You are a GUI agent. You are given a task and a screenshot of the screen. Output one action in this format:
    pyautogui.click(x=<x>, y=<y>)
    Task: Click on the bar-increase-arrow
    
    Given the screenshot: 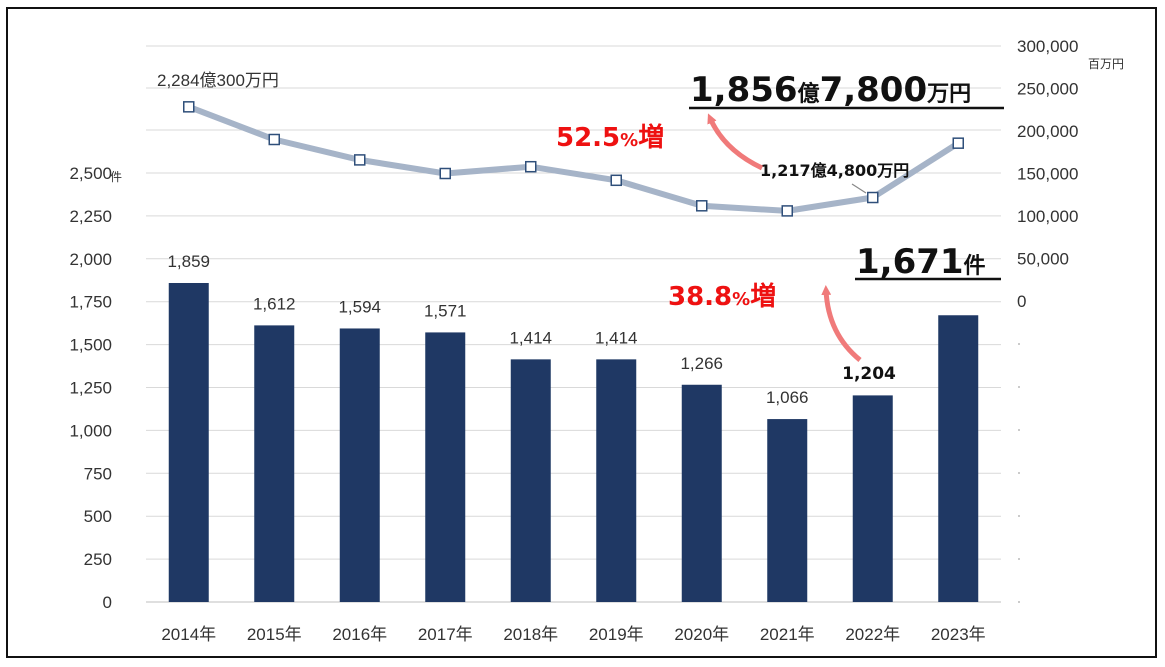 What is the action you would take?
    pyautogui.click(x=841, y=323)
    